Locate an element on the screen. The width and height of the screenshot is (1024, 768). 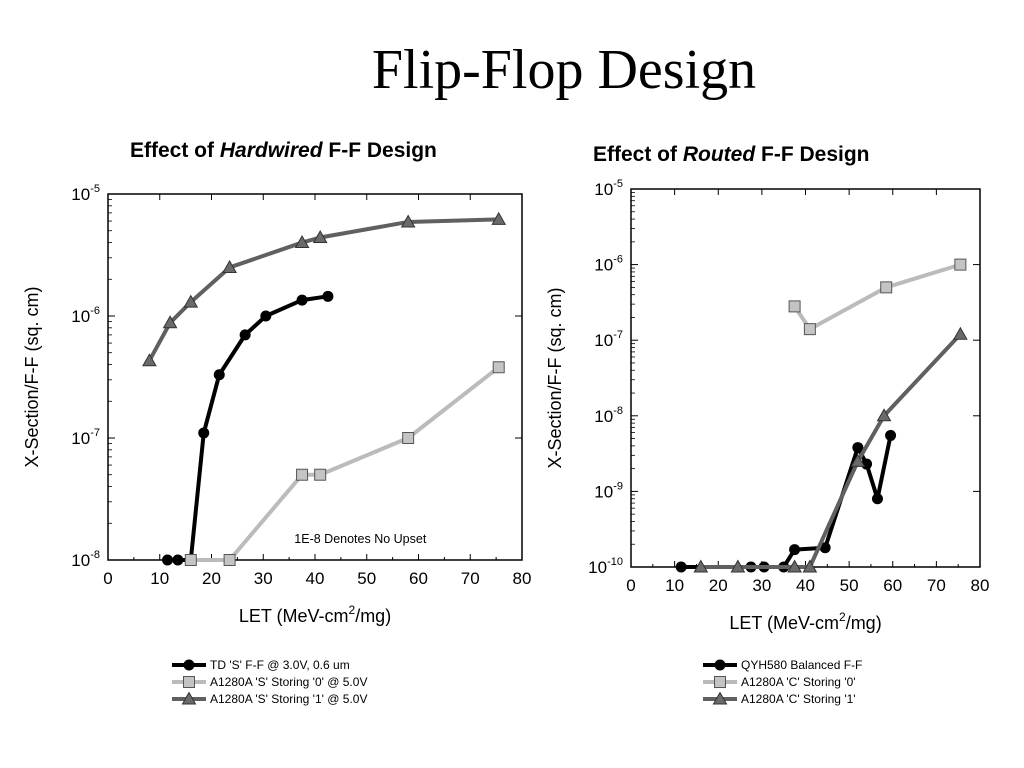
left-x-tick-label: 40 is located at coordinates (315, 578).